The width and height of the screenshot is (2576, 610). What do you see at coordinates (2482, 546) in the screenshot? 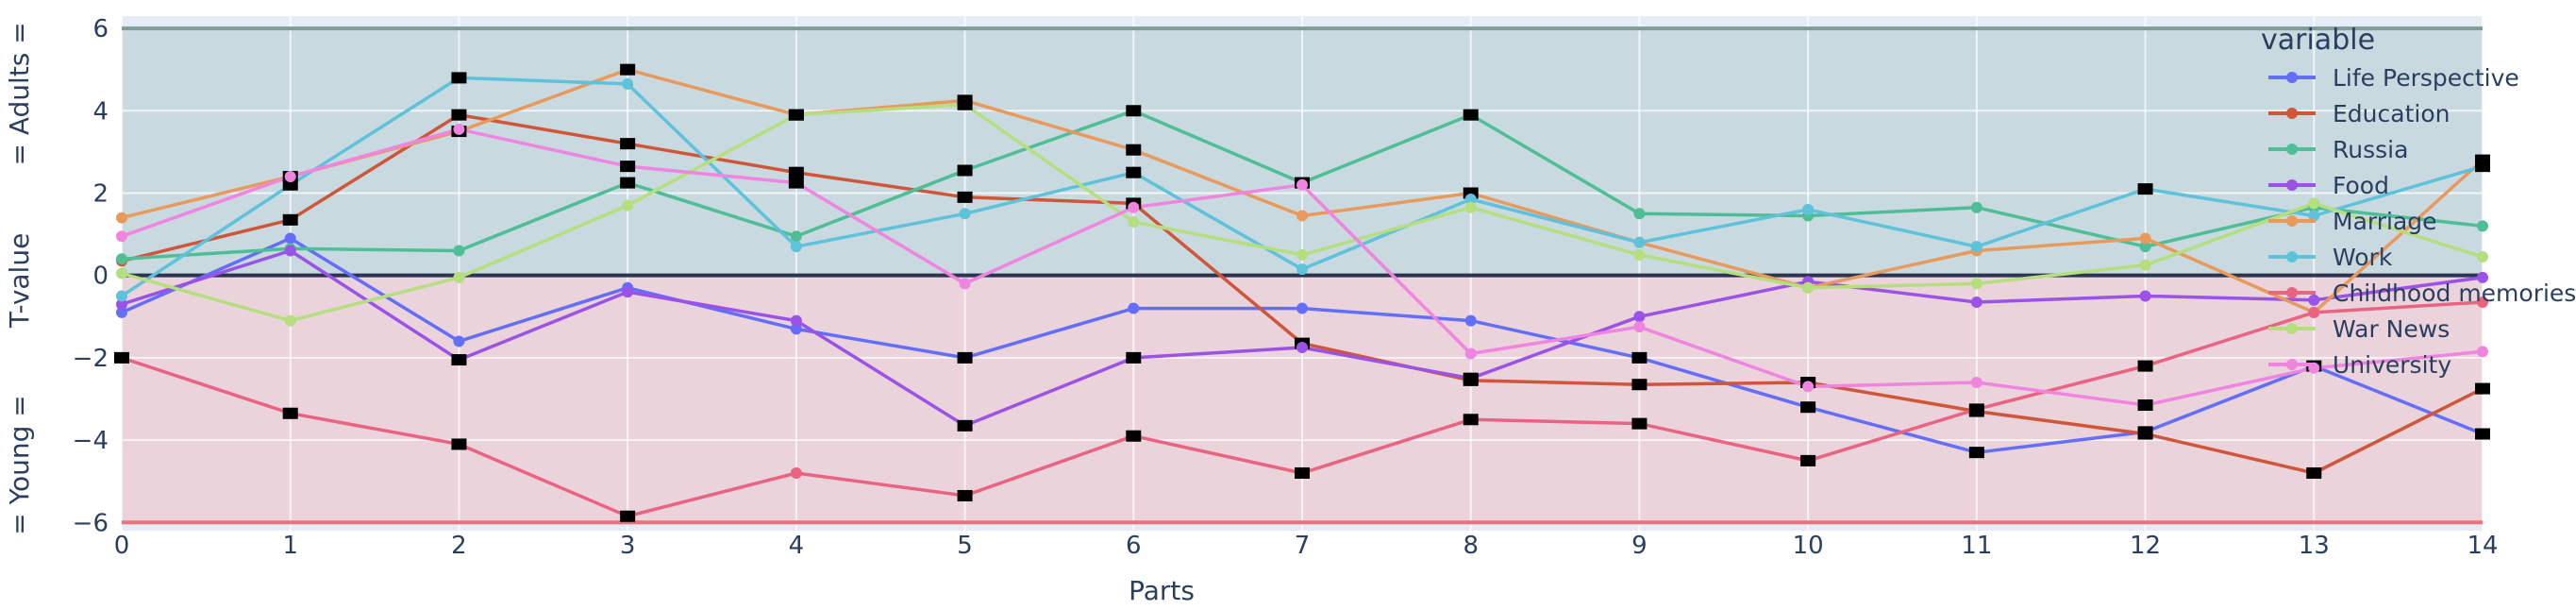
I see `x-tick-label: 14` at bounding box center [2482, 546].